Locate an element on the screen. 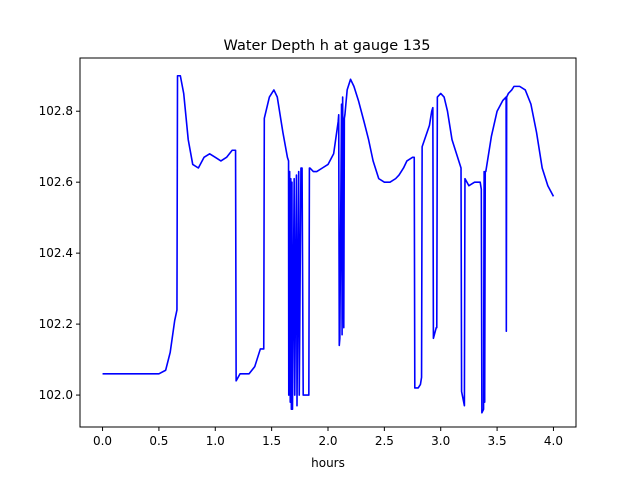 The height and width of the screenshot is (480, 640). x-tick-label: 0.5 is located at coordinates (158, 441).